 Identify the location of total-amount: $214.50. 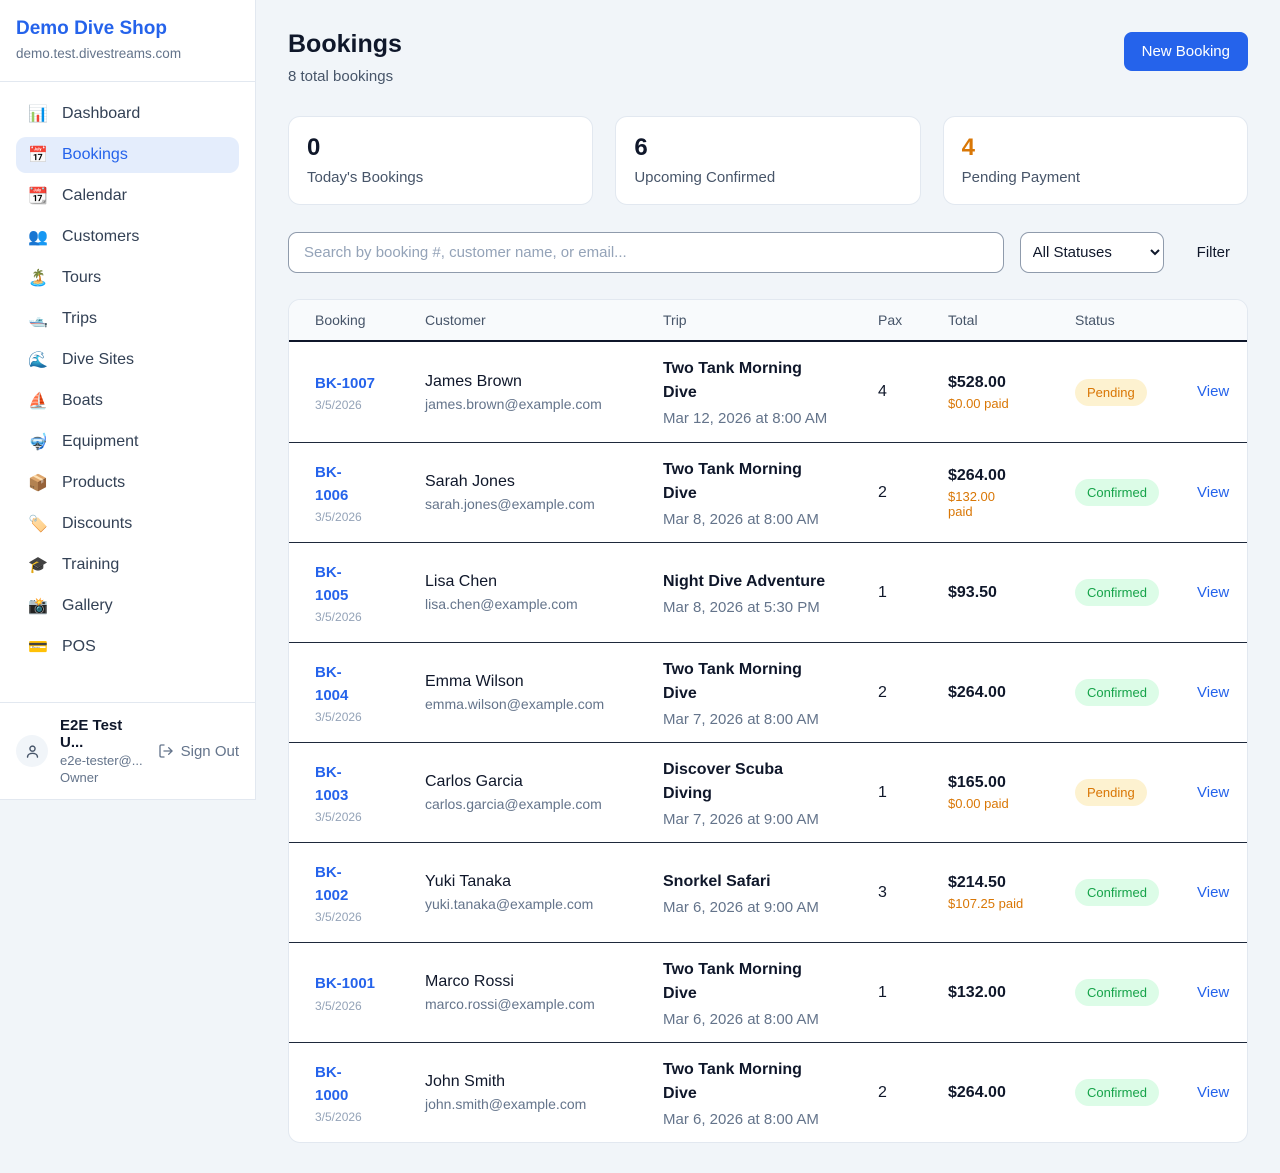
(977, 882).